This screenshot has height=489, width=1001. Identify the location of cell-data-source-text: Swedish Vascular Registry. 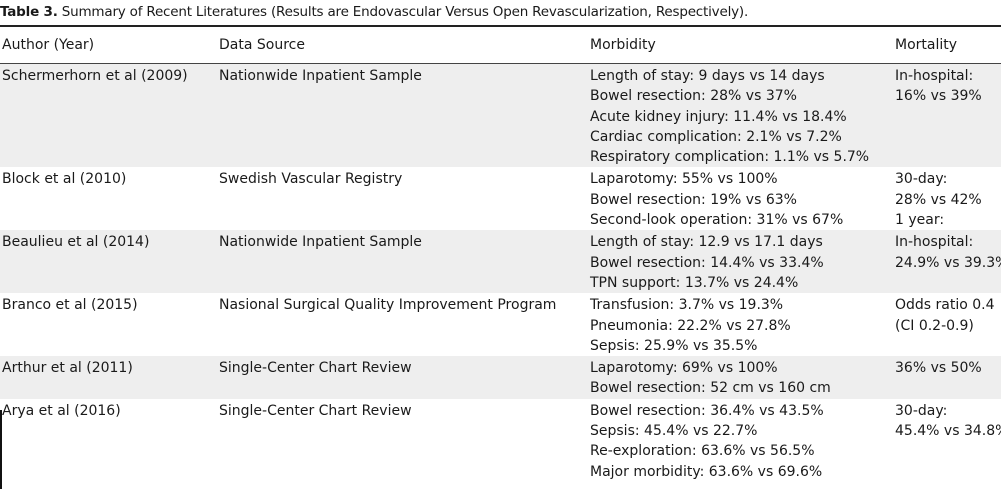
(311, 179).